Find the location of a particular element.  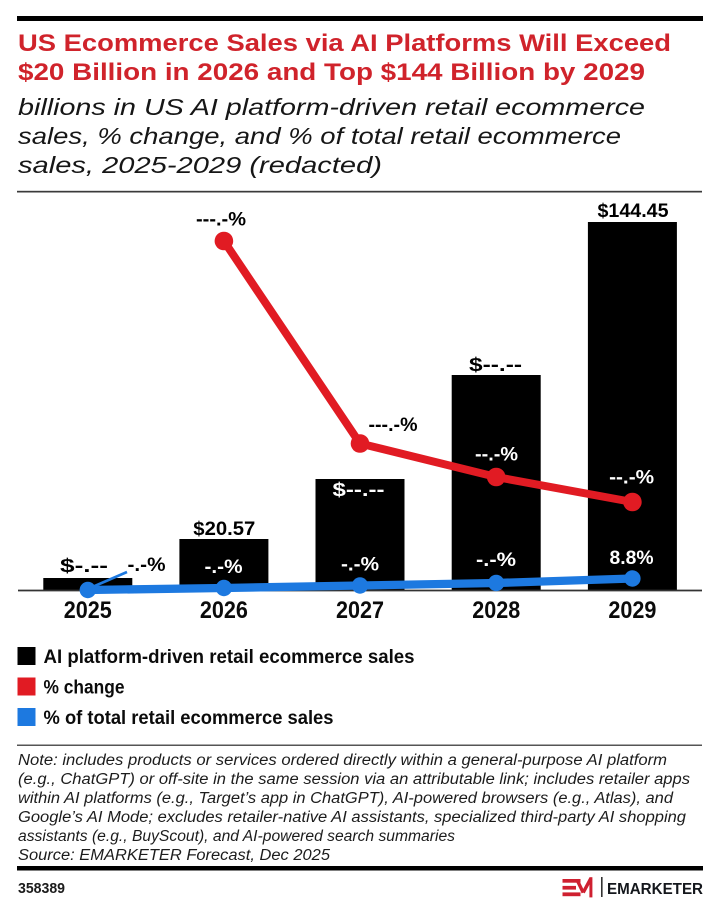

svg-text: % change is located at coordinates (84, 688).